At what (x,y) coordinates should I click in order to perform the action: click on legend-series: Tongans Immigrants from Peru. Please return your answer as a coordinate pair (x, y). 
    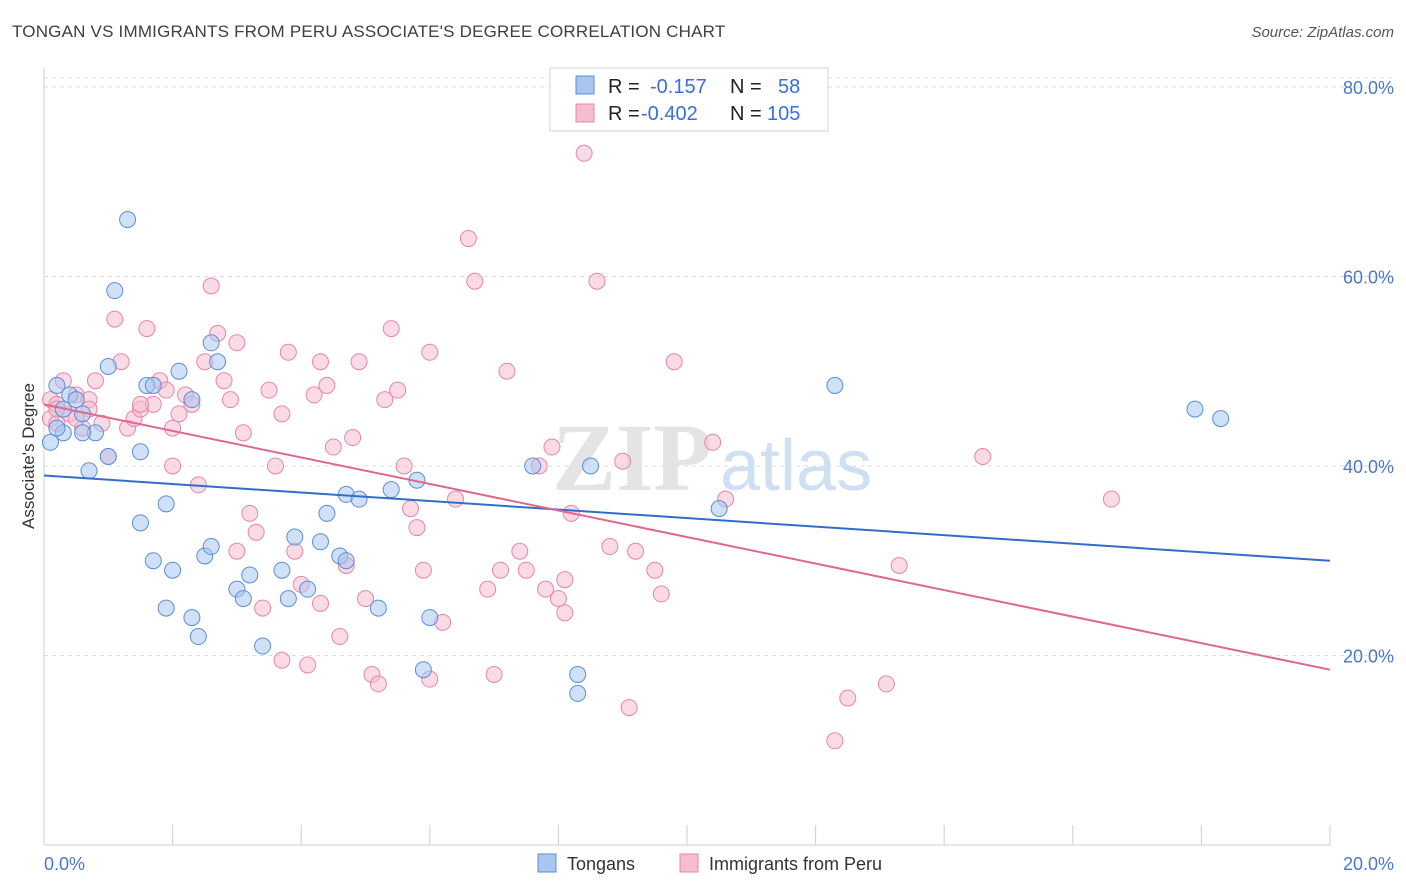
    Looking at the image, I should click on (709, 863).